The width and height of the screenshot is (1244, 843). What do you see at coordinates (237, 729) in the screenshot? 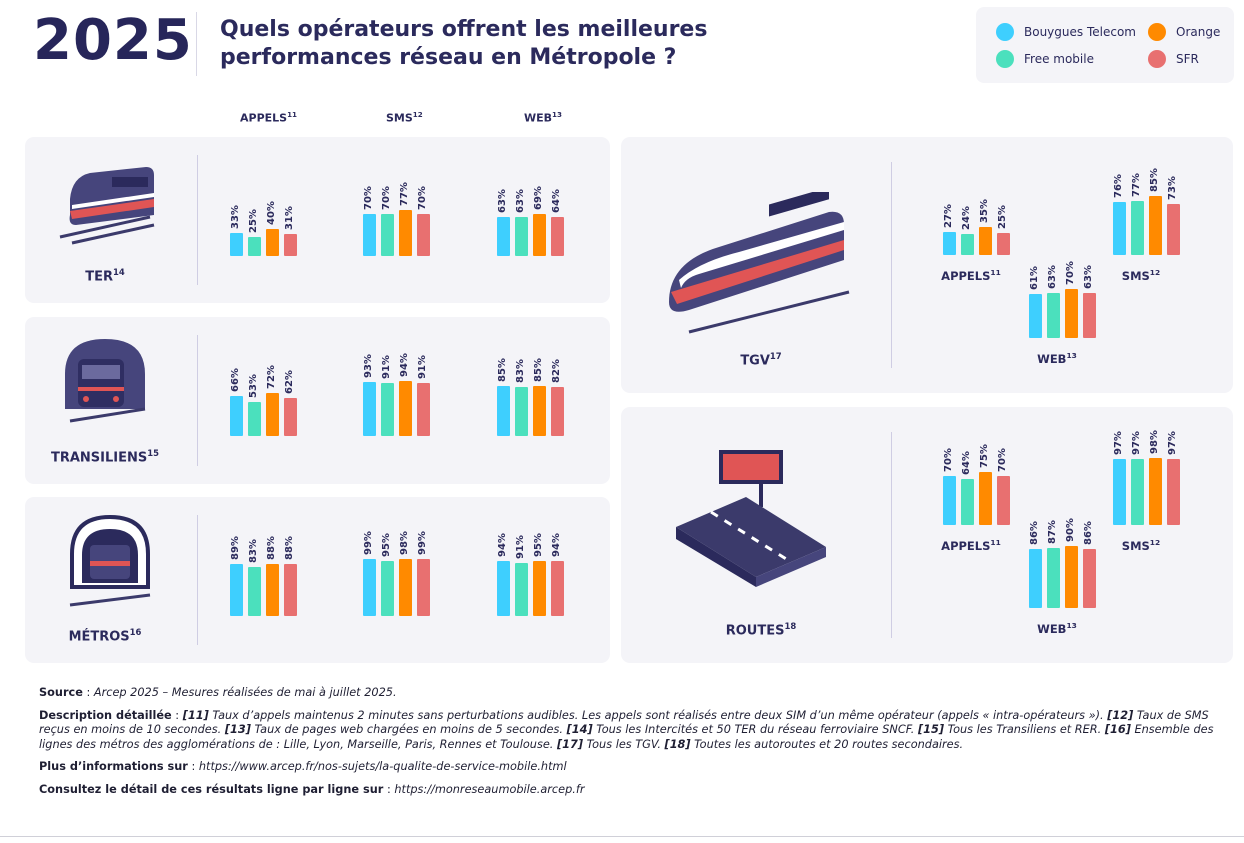
I see `footnote-ref: [13]` at bounding box center [237, 729].